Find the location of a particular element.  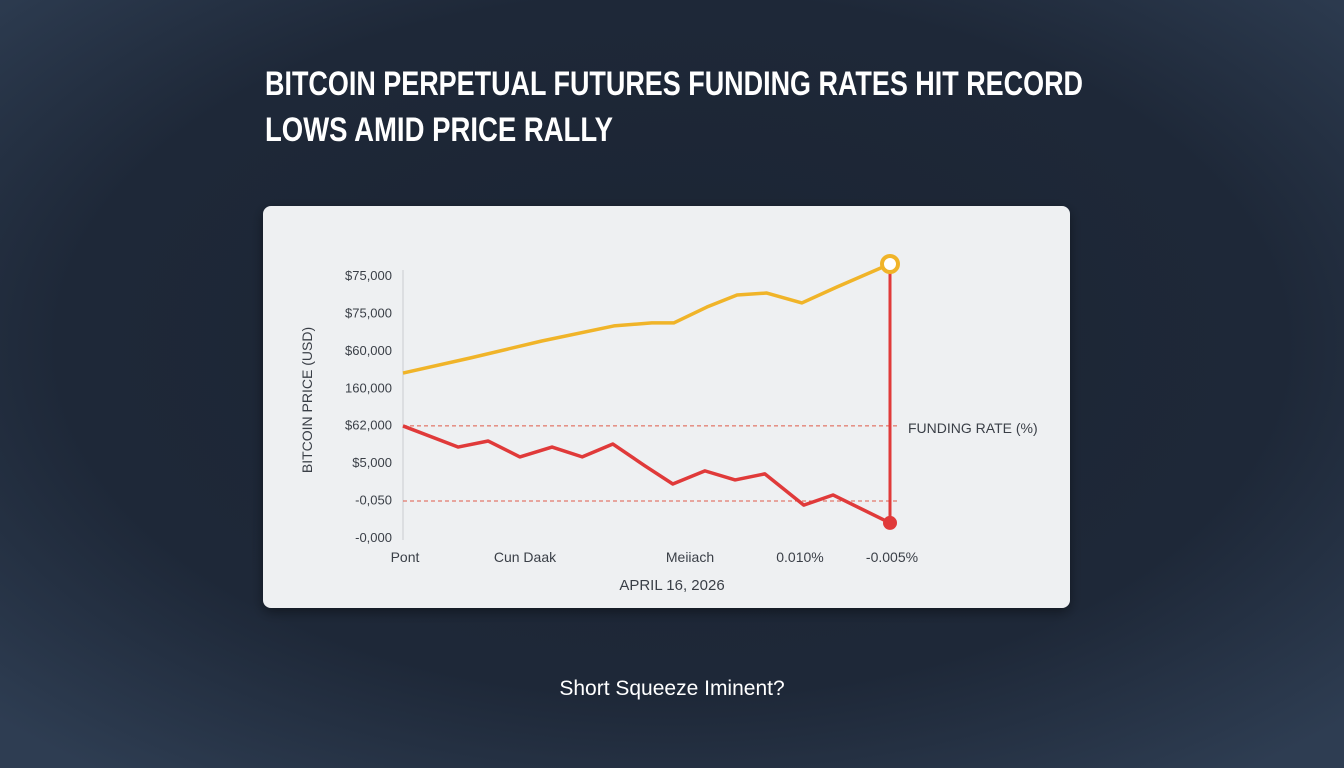

title-line: LOWS AMID PRICE RALLY is located at coordinates (439, 130).